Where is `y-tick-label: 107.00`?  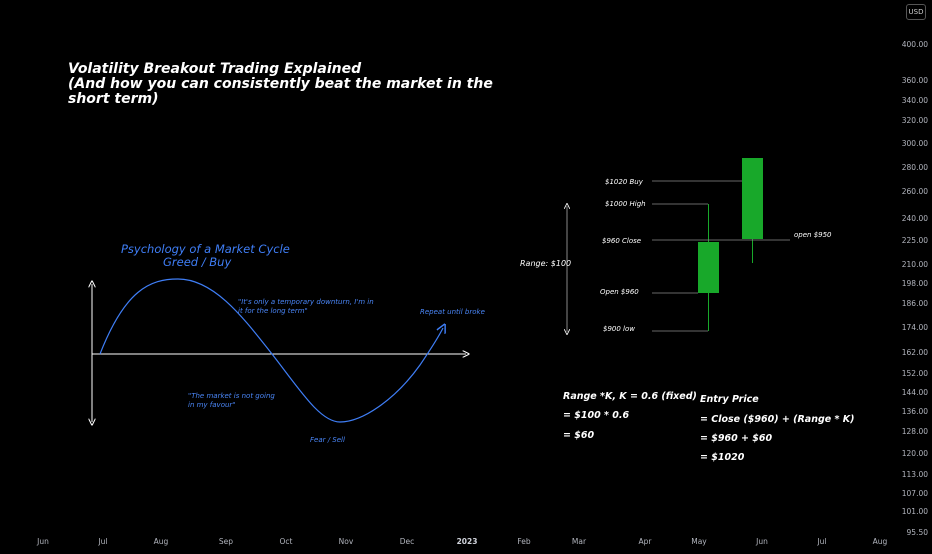
y-tick-label: 107.00 is located at coordinates (915, 493).